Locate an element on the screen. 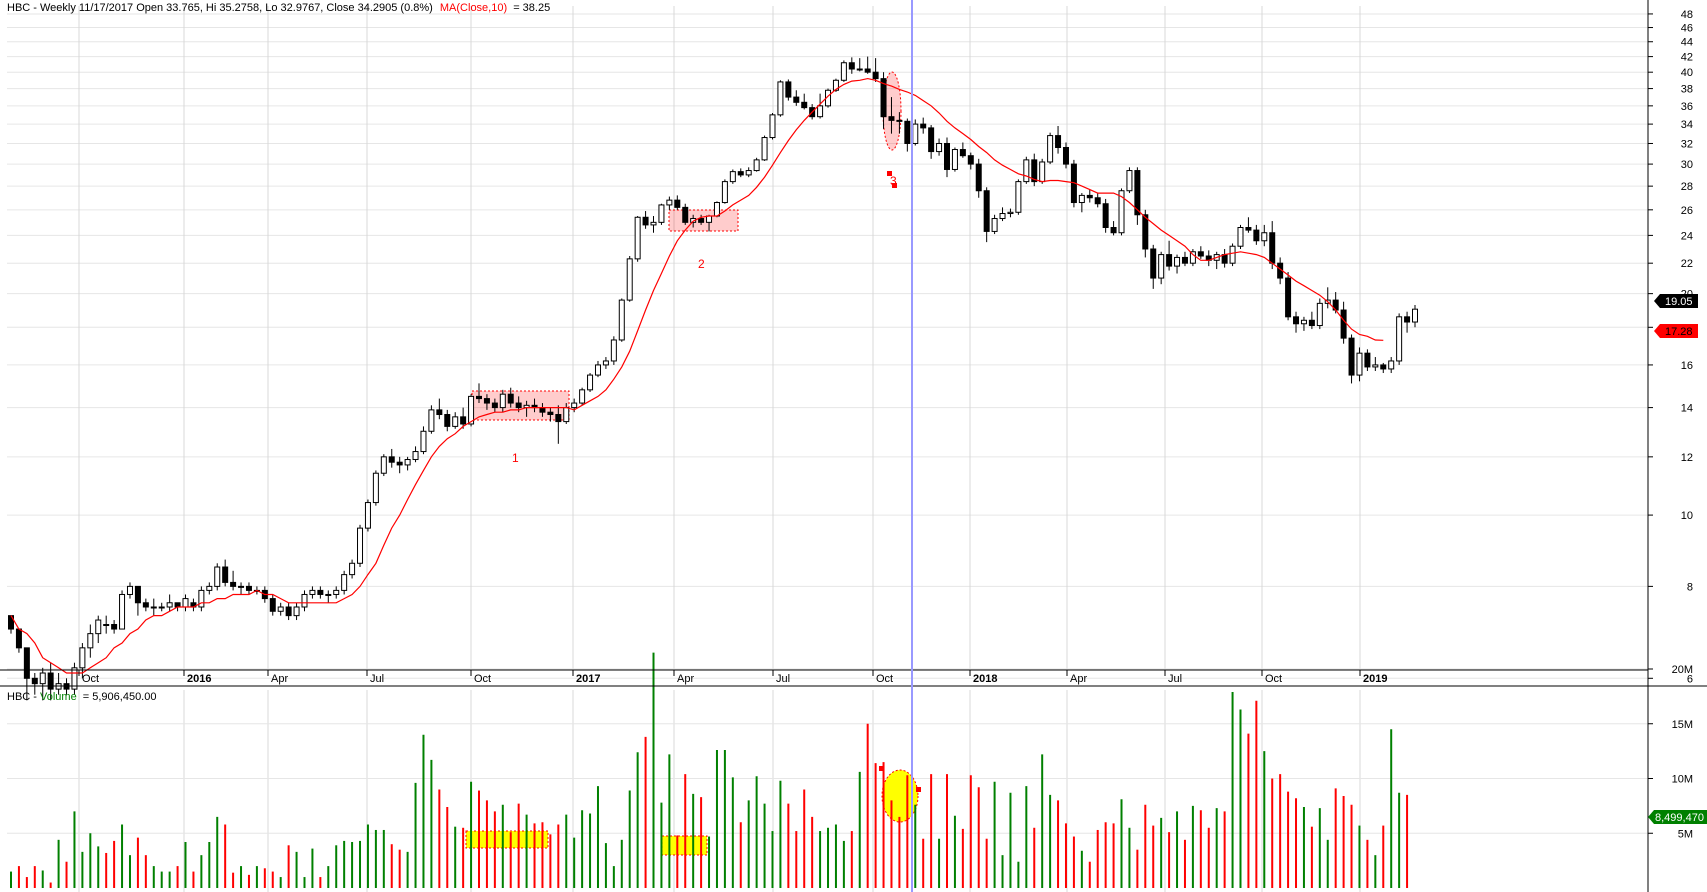 The image size is (1707, 892). price-tick-label: 14 is located at coordinates (1687, 409).